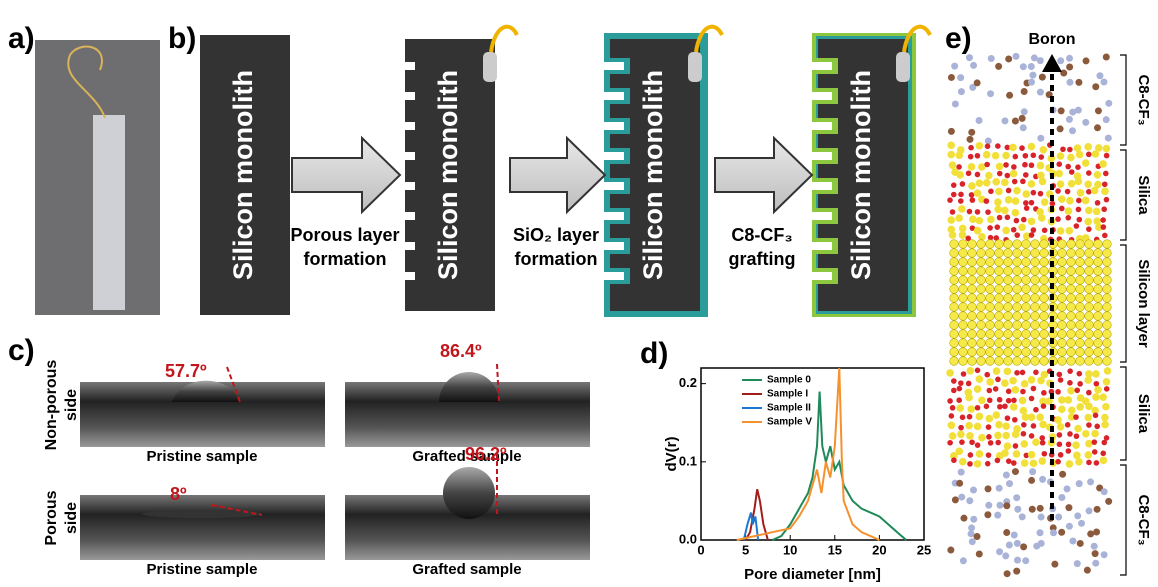  What do you see at coordinates (558, 175) in the screenshot?
I see `process-arrow` at bounding box center [558, 175].